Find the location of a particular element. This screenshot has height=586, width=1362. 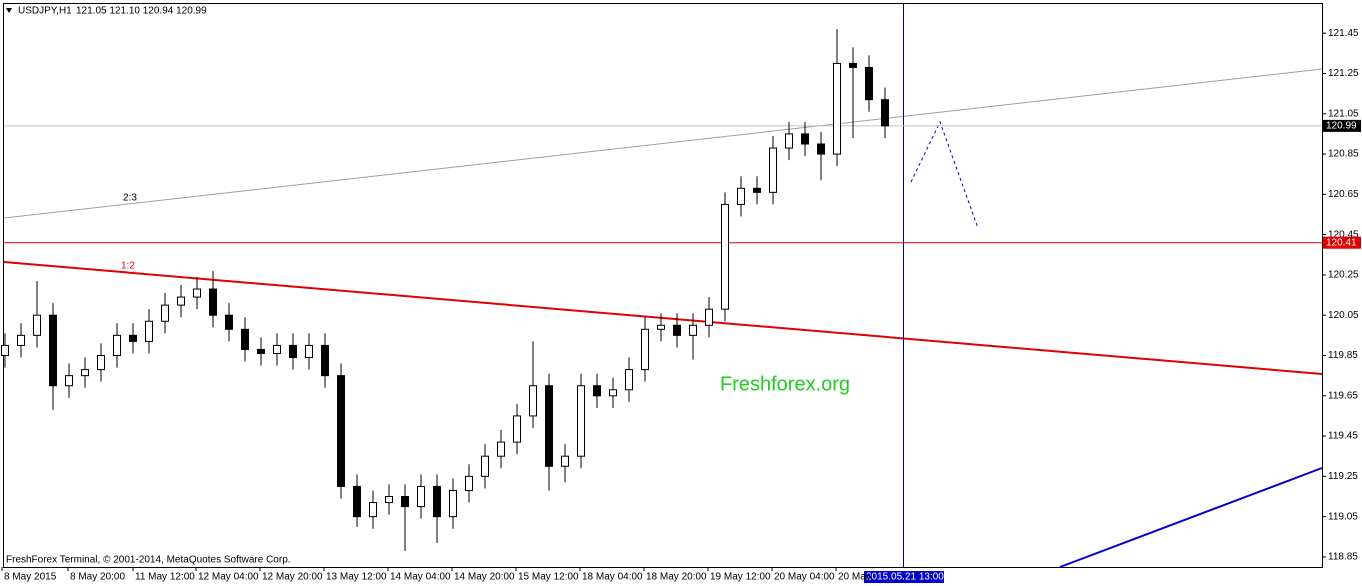

price-label-box is located at coordinates (1342, 242).